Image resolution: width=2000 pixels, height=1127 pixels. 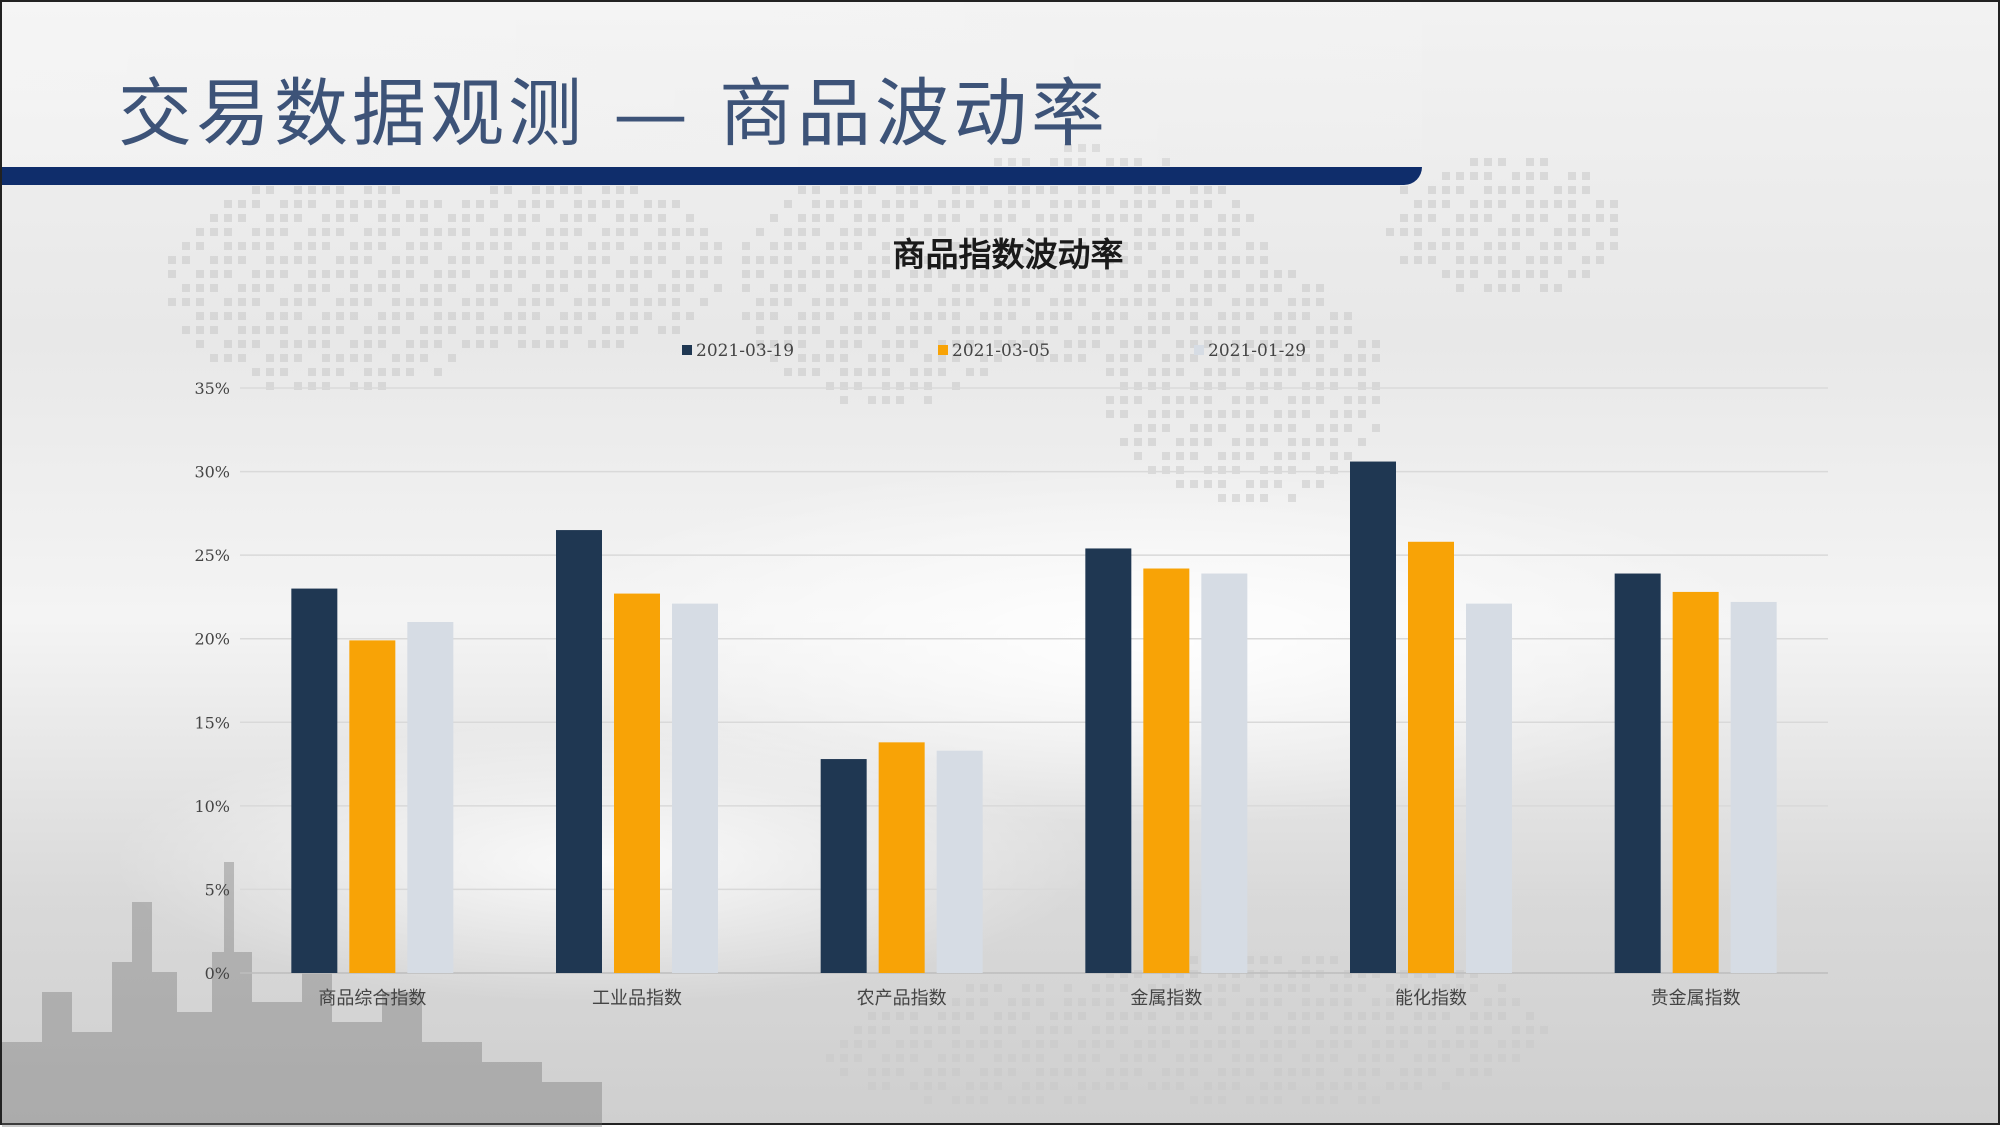 I want to click on header-band, so click(x=712, y=87).